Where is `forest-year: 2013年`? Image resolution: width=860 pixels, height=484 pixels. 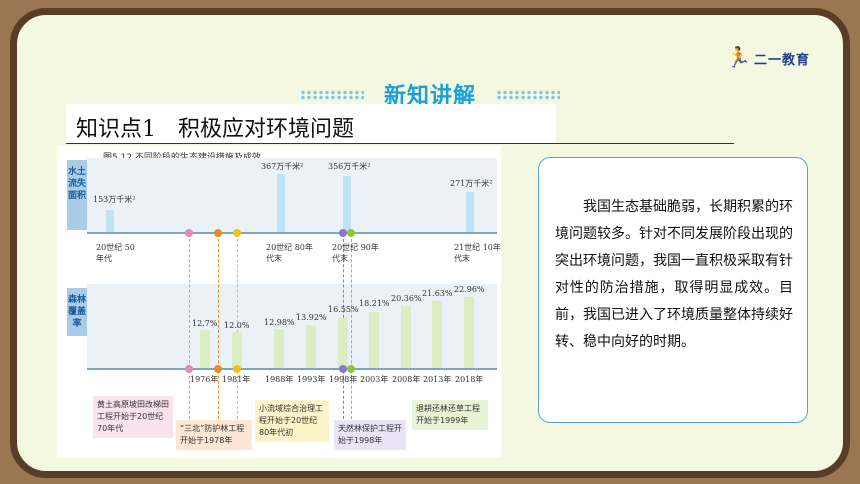
forest-year: 2013年 is located at coordinates (437, 379).